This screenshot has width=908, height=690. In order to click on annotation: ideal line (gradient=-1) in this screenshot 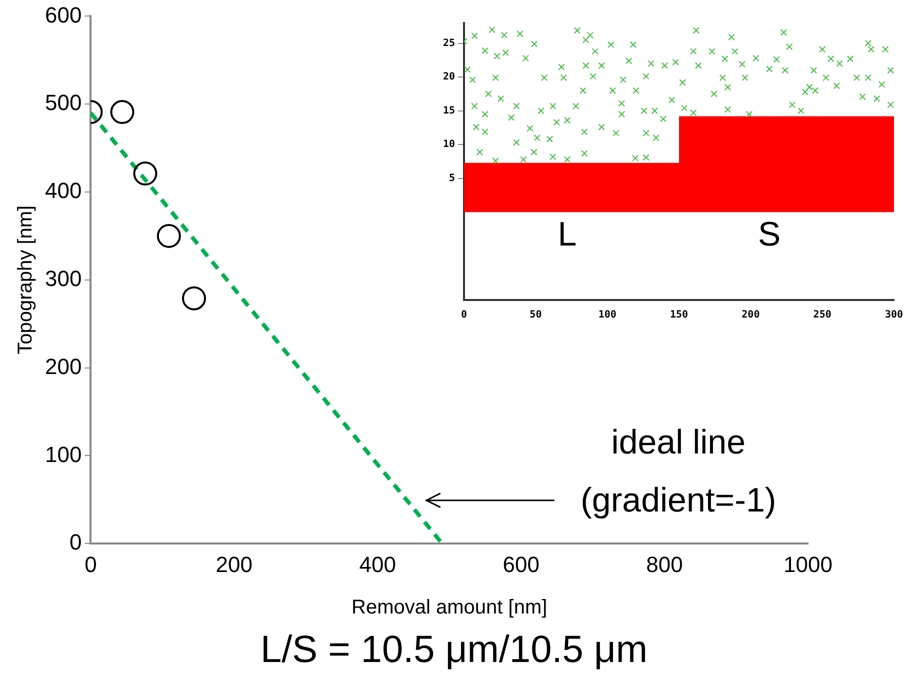, I will do `click(678, 472)`.